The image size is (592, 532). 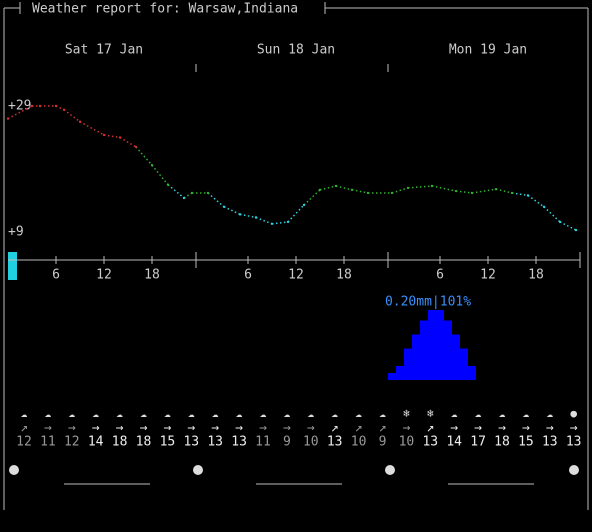 I want to click on wind-speed: 18, so click(x=144, y=442).